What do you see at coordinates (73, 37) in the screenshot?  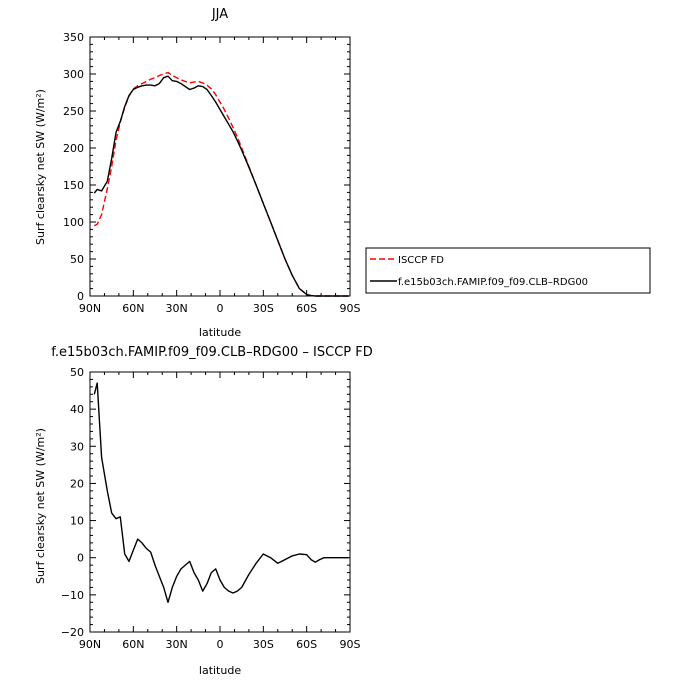 I see `top-chart-y-tick-label: 350` at bounding box center [73, 37].